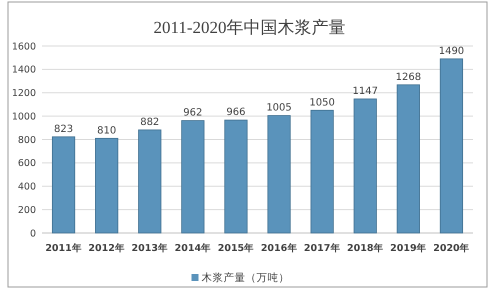  Describe the element at coordinates (409, 77) in the screenshot. I see `data-label: 1268` at that location.